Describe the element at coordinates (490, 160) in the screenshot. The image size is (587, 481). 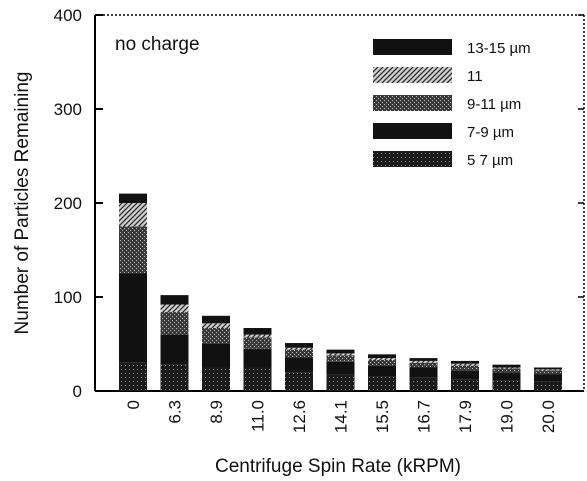
I see `legend-label: 5 7 µm` at that location.